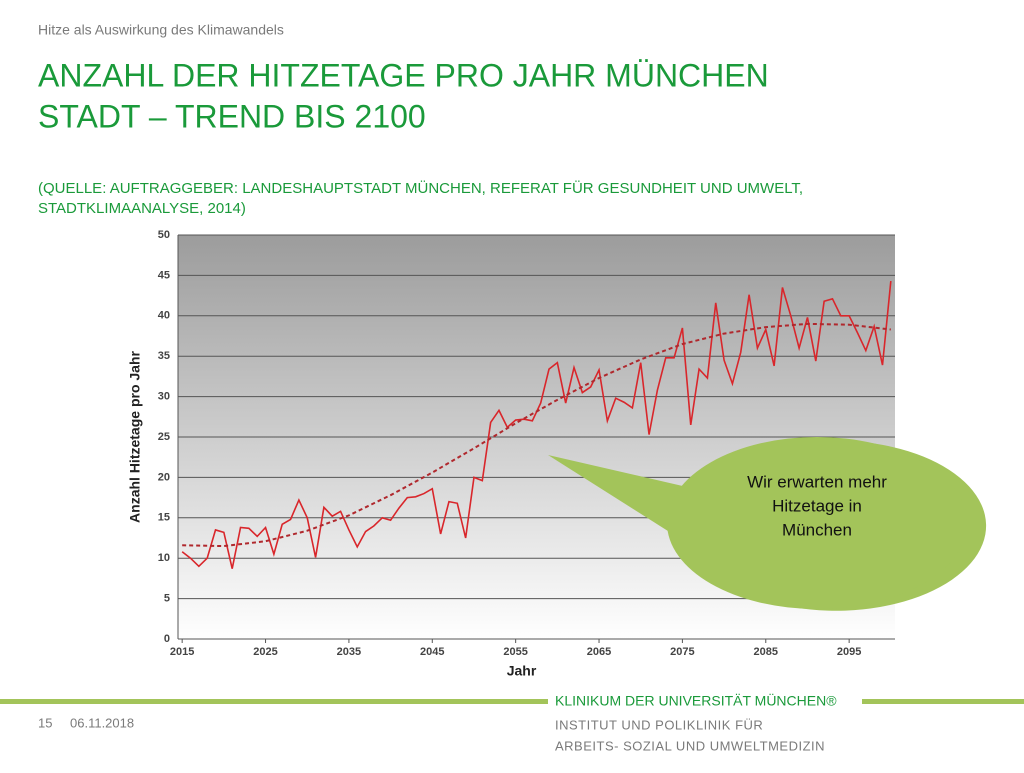 This screenshot has height=773, width=1024. I want to click on callout-bubble, so click(817, 523).